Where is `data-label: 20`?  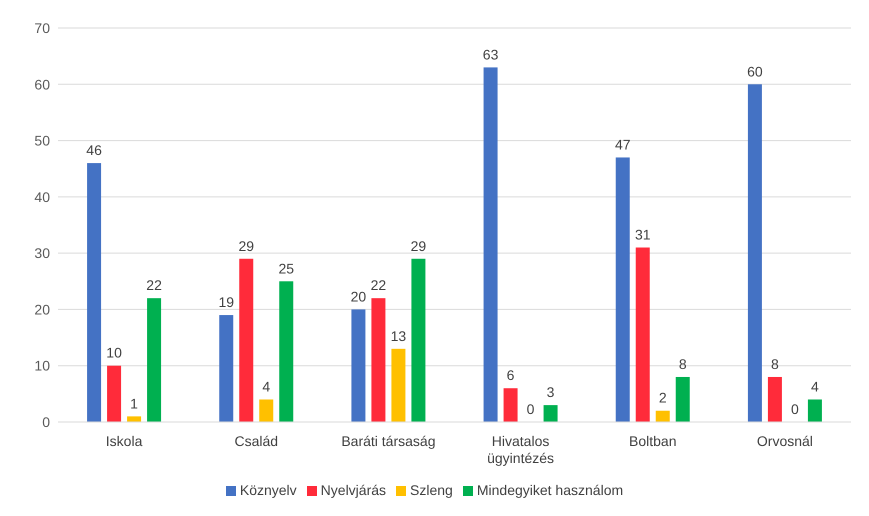 data-label: 20 is located at coordinates (358, 296).